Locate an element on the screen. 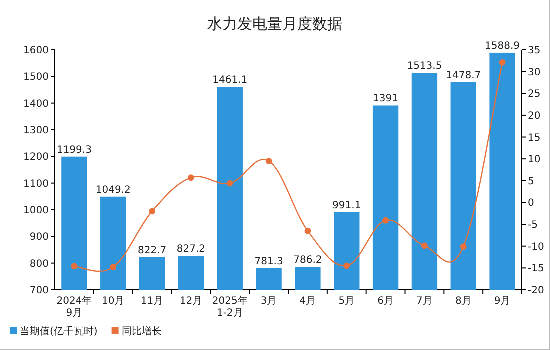  x-tick-label: 12月 is located at coordinates (191, 301).